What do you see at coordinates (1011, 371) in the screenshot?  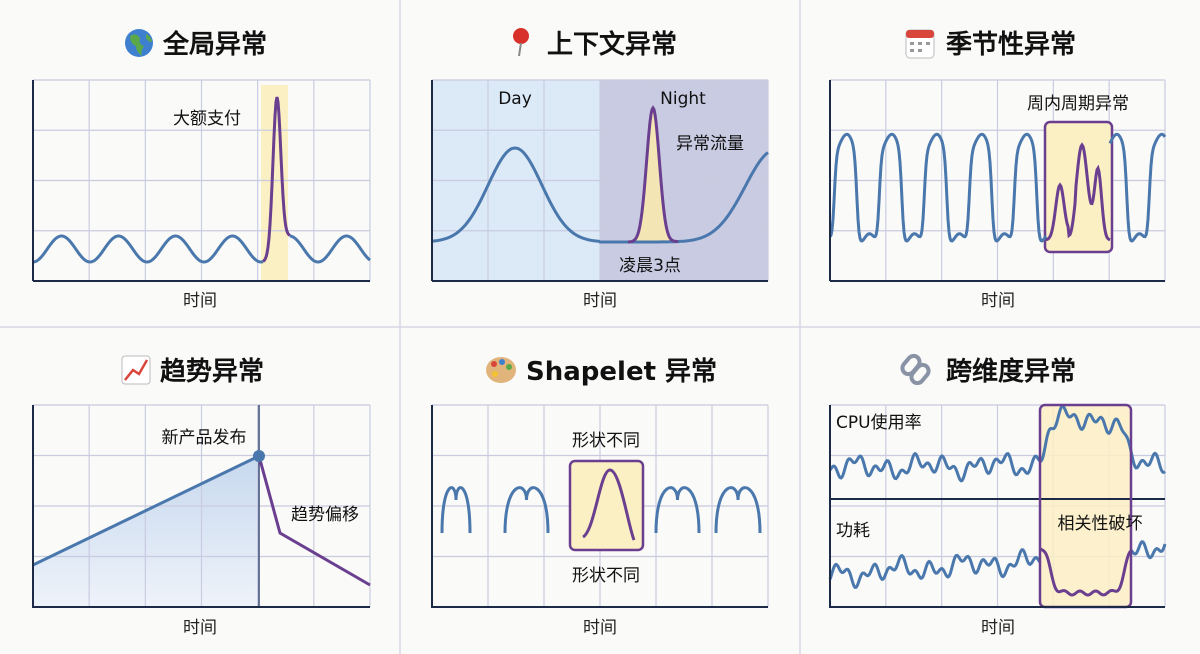 I see `panel-title: 跨维度异常` at bounding box center [1011, 371].